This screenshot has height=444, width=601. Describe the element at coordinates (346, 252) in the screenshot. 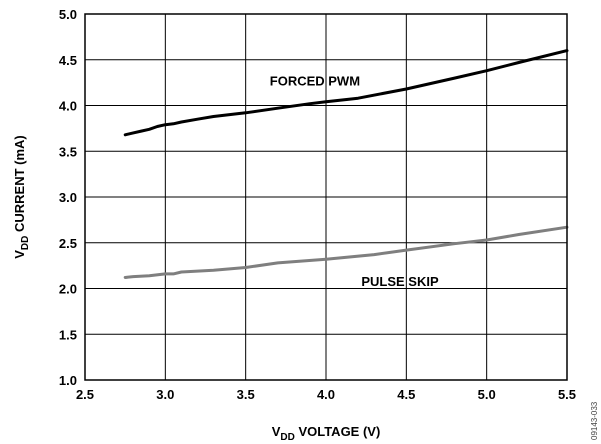

I see `series-line-pulse-skip` at that location.